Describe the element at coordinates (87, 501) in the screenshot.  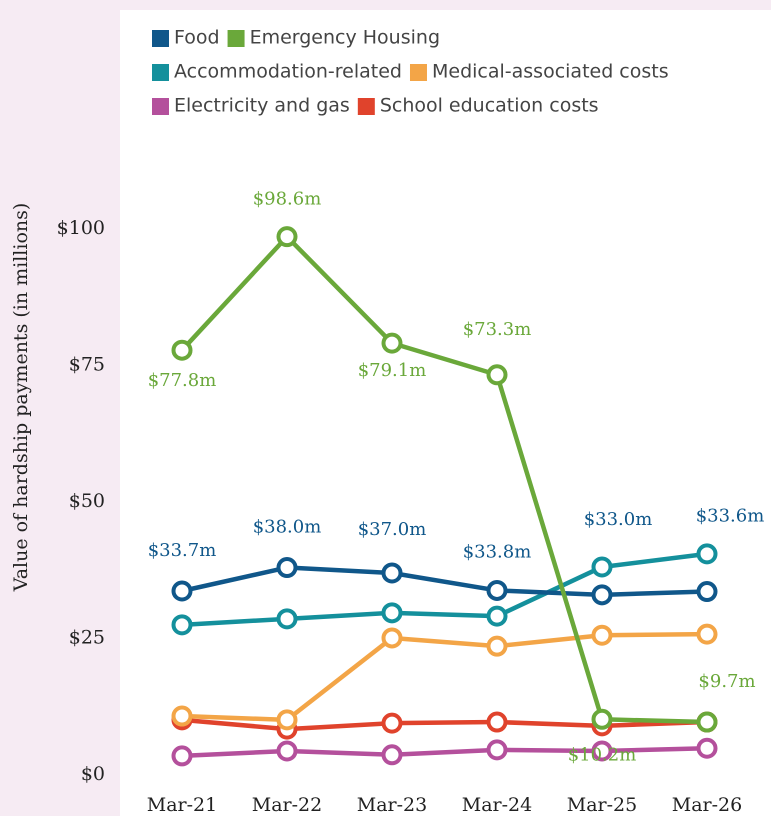
I see `y-tick-label: $50` at that location.